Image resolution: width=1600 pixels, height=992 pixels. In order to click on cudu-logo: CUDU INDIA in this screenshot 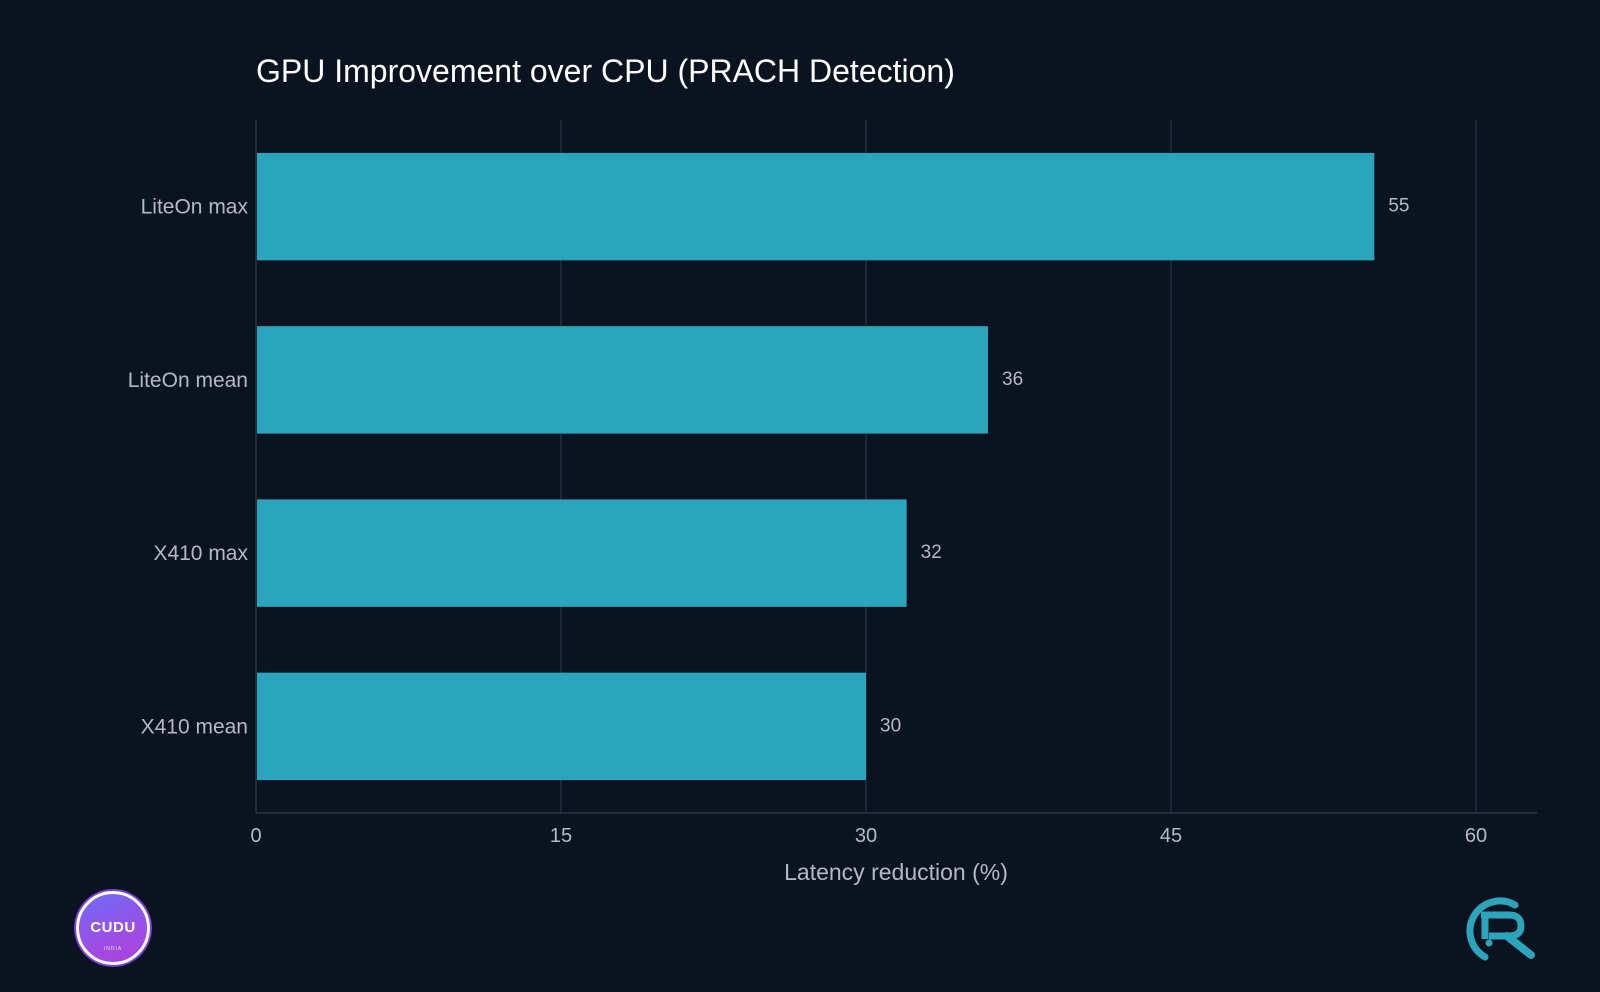, I will do `click(113, 928)`.